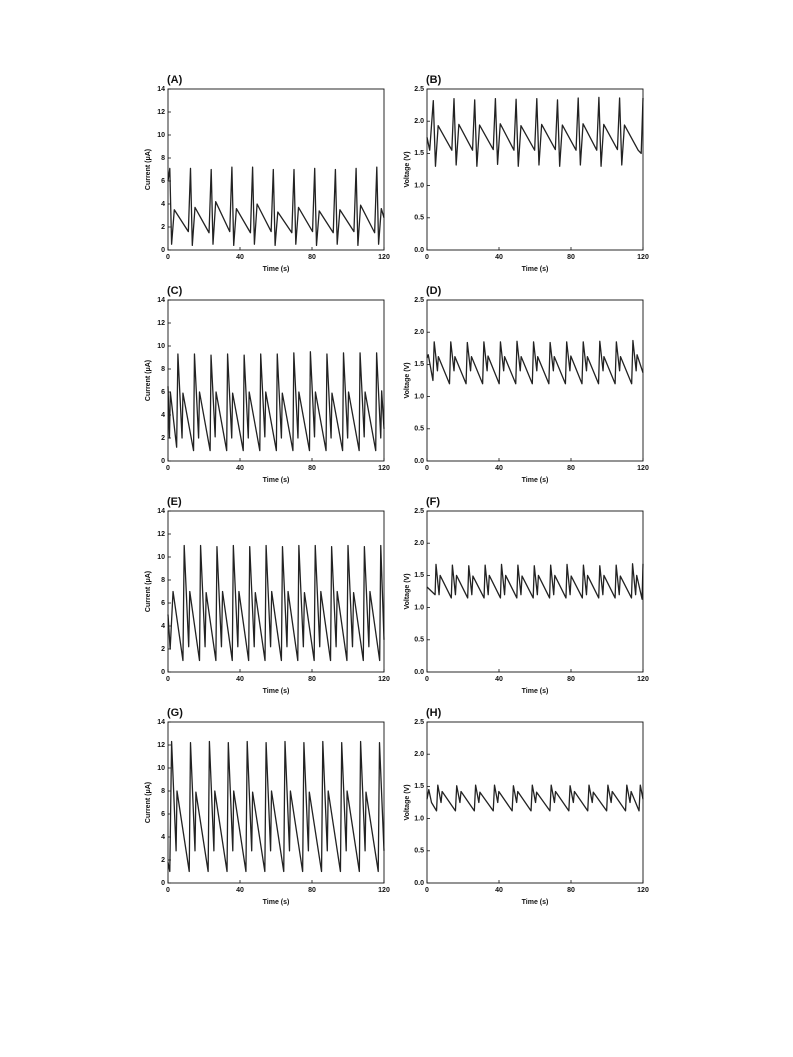 Image resolution: width=793 pixels, height=1057 pixels. I want to click on panel-label: (C), so click(175, 291).